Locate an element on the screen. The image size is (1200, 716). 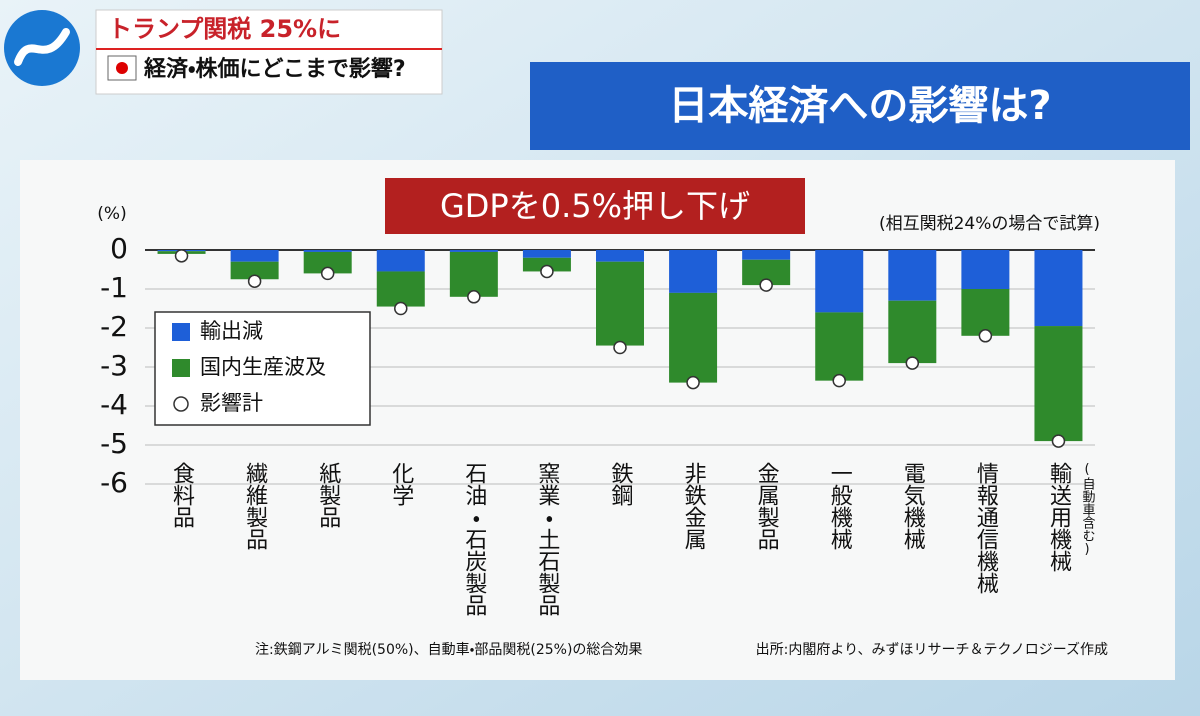
x-tick-label: 繊維製品 is located at coordinates (255, 506).